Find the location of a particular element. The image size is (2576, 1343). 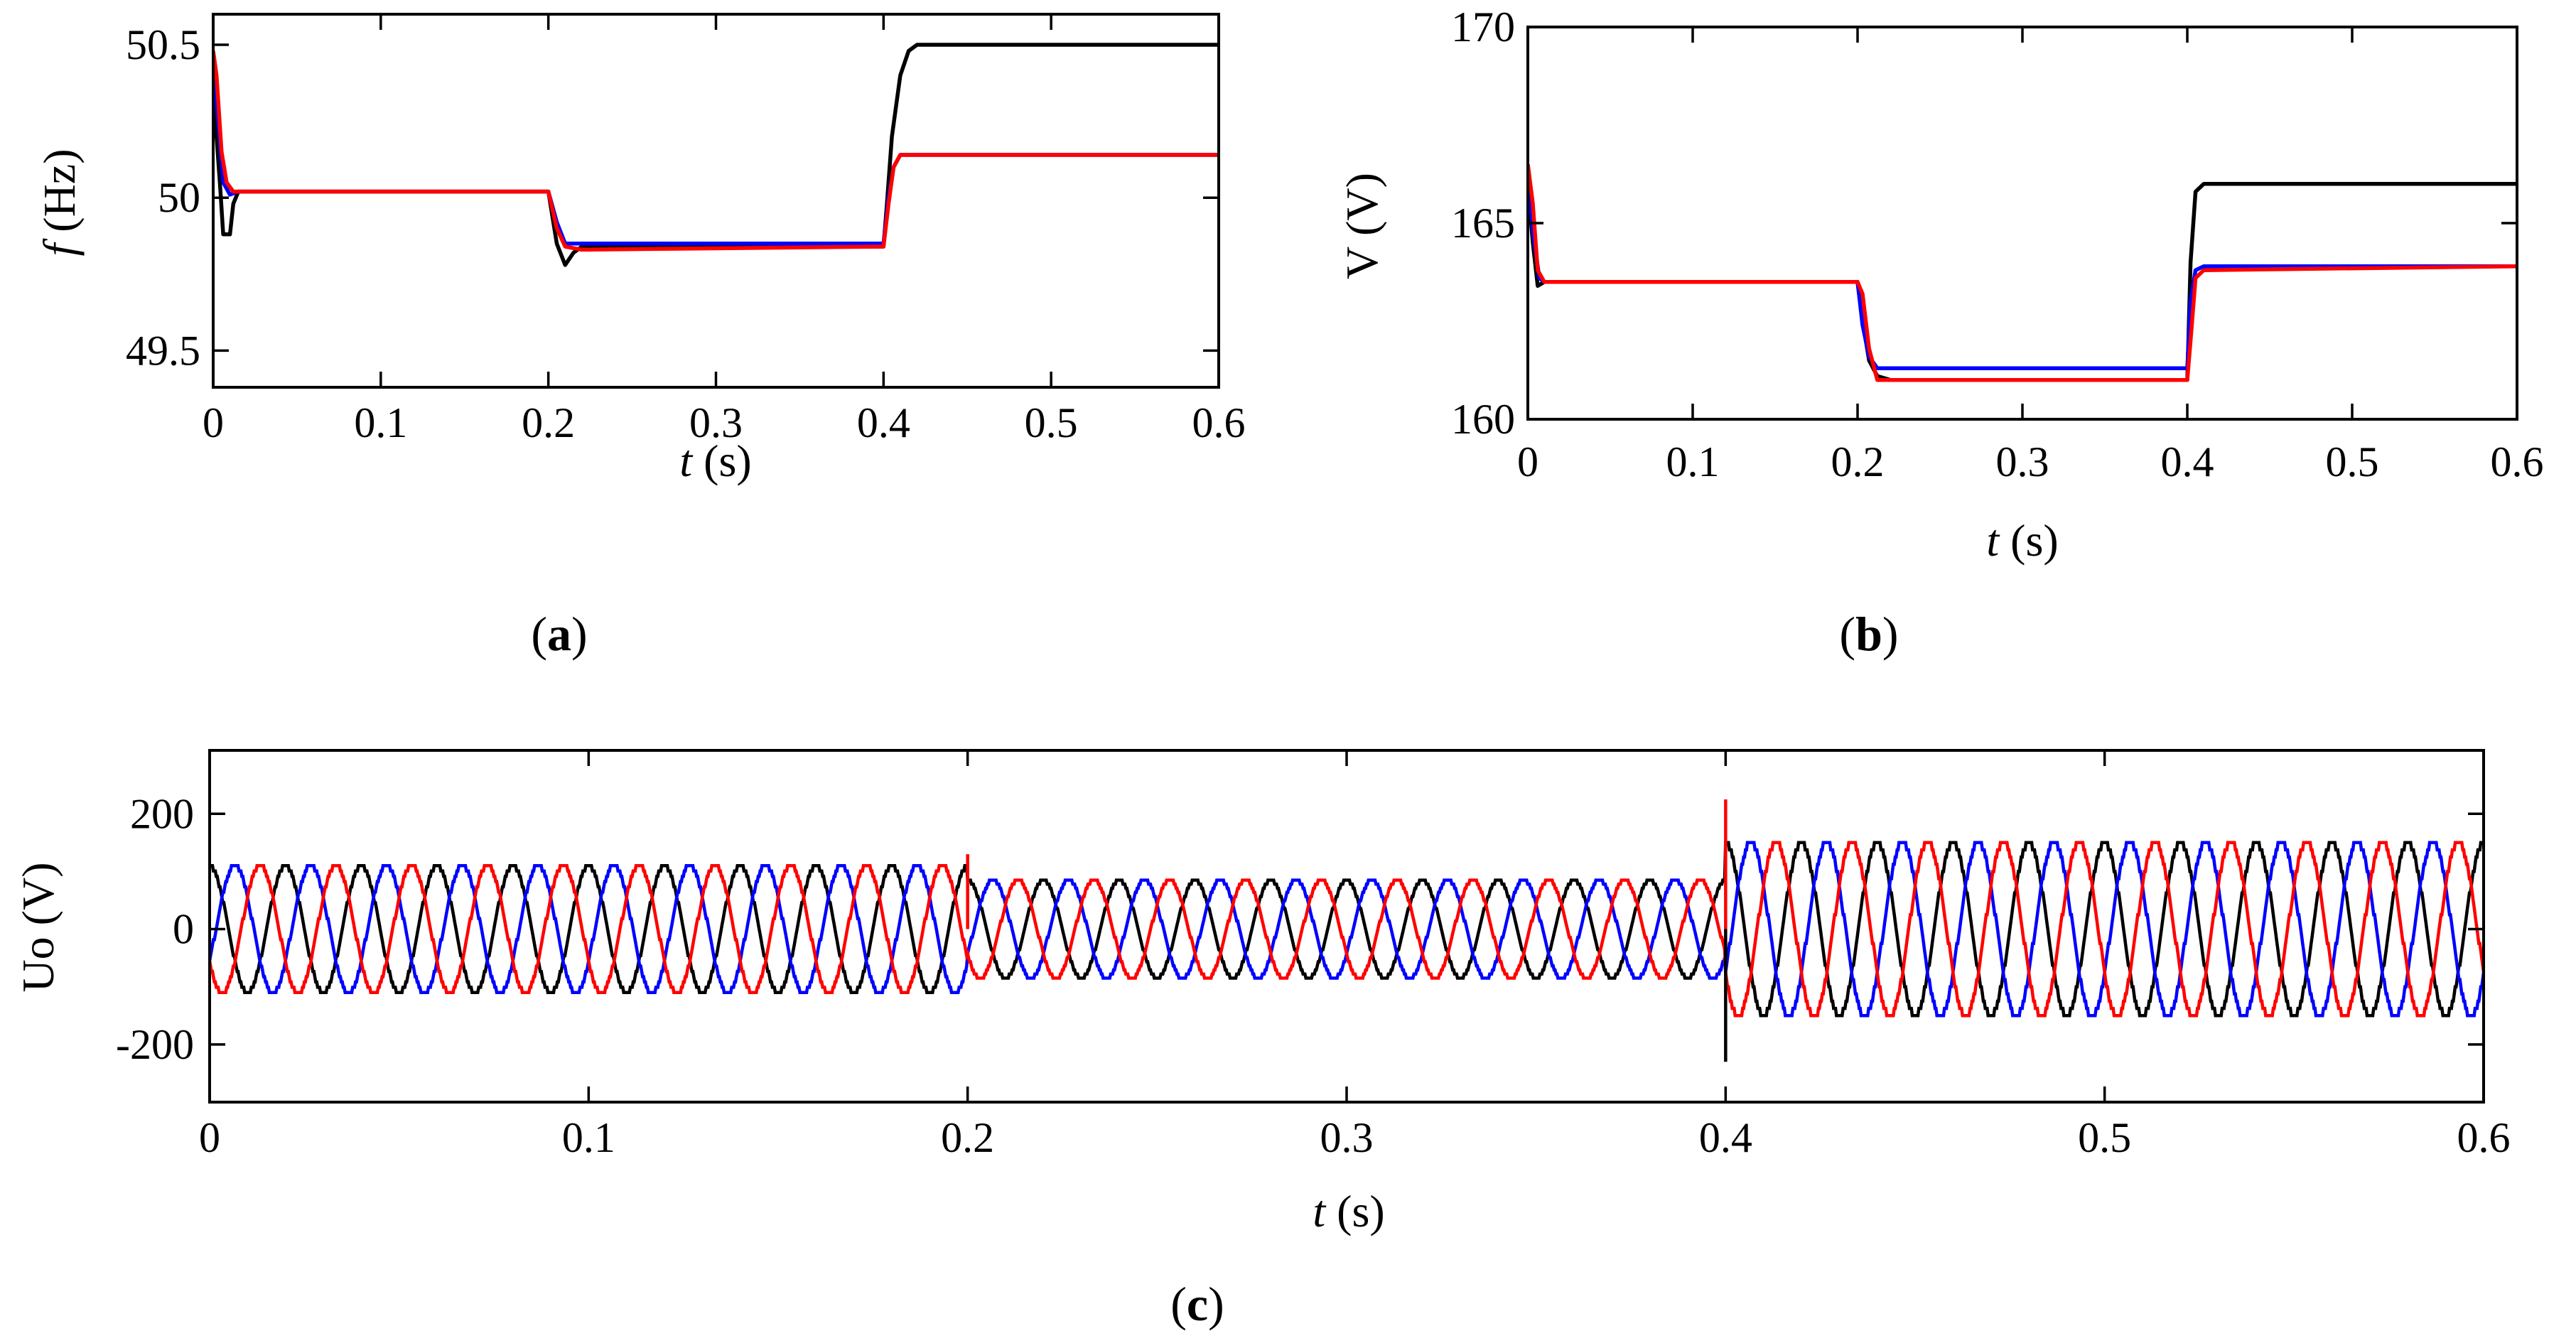

panel-c-x-tick-label: 0.2 is located at coordinates (968, 1137).